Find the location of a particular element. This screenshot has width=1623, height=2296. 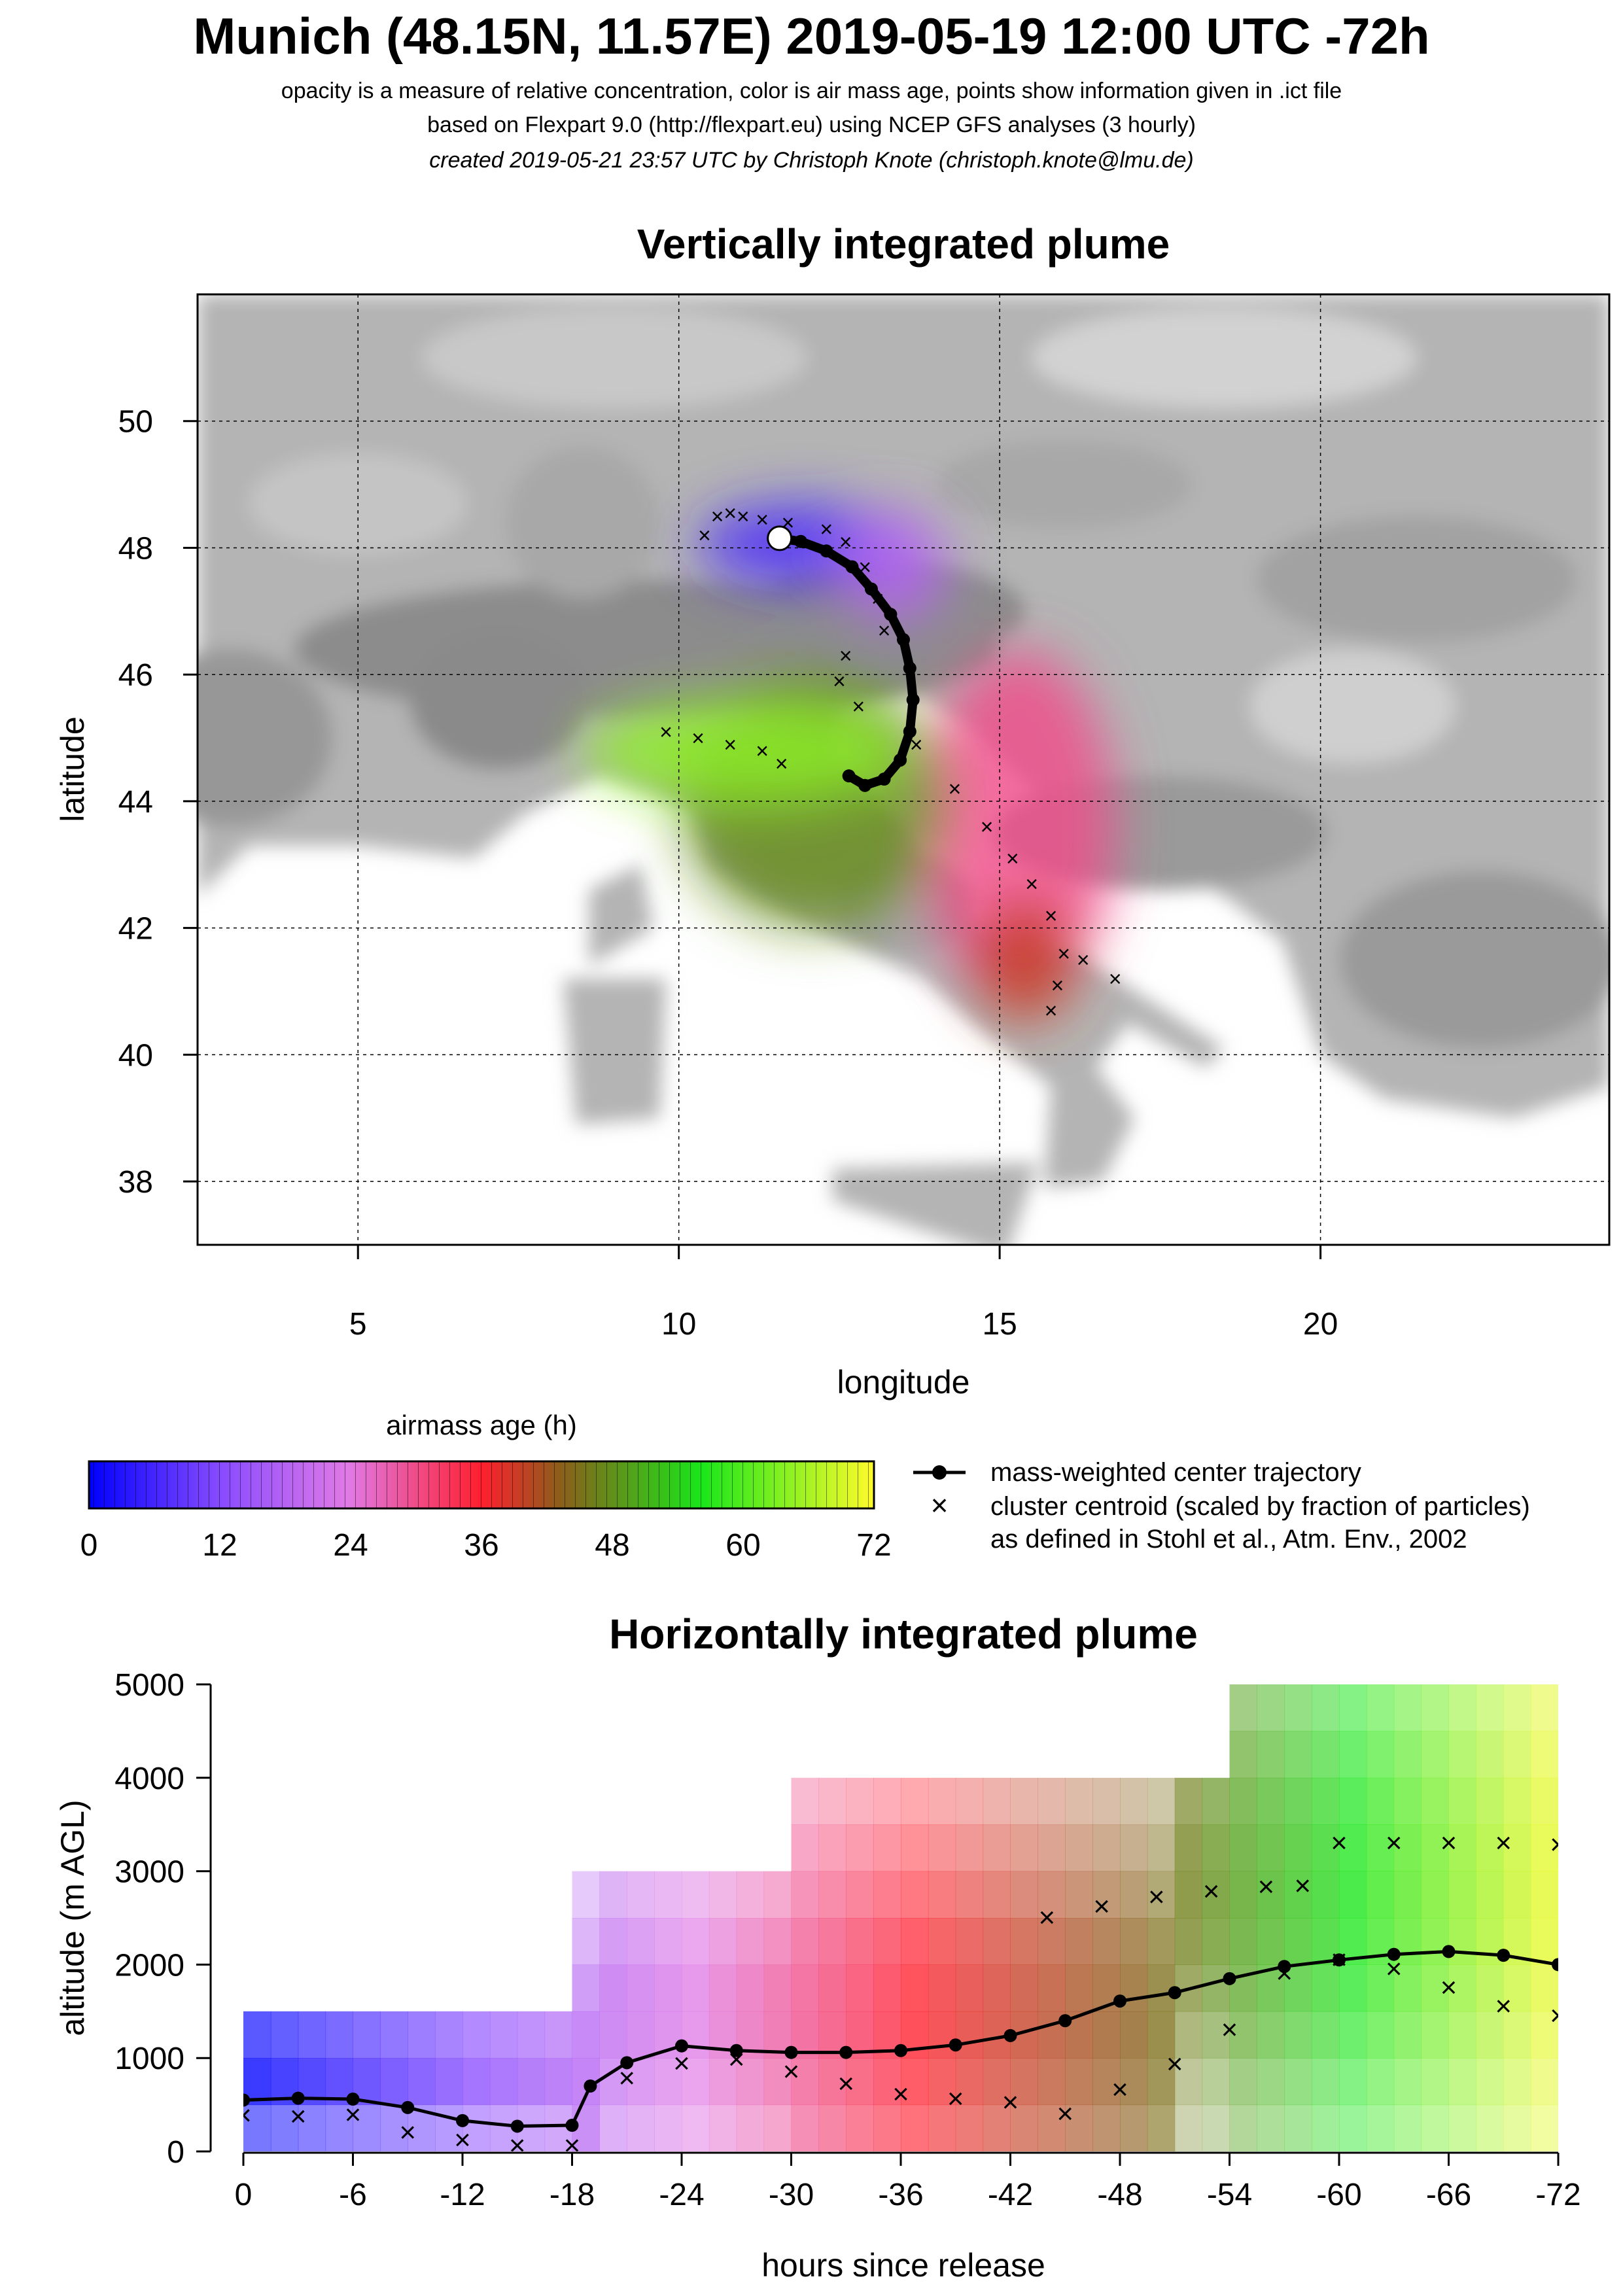

colorbar-tick-label: 60 is located at coordinates (743, 1545).